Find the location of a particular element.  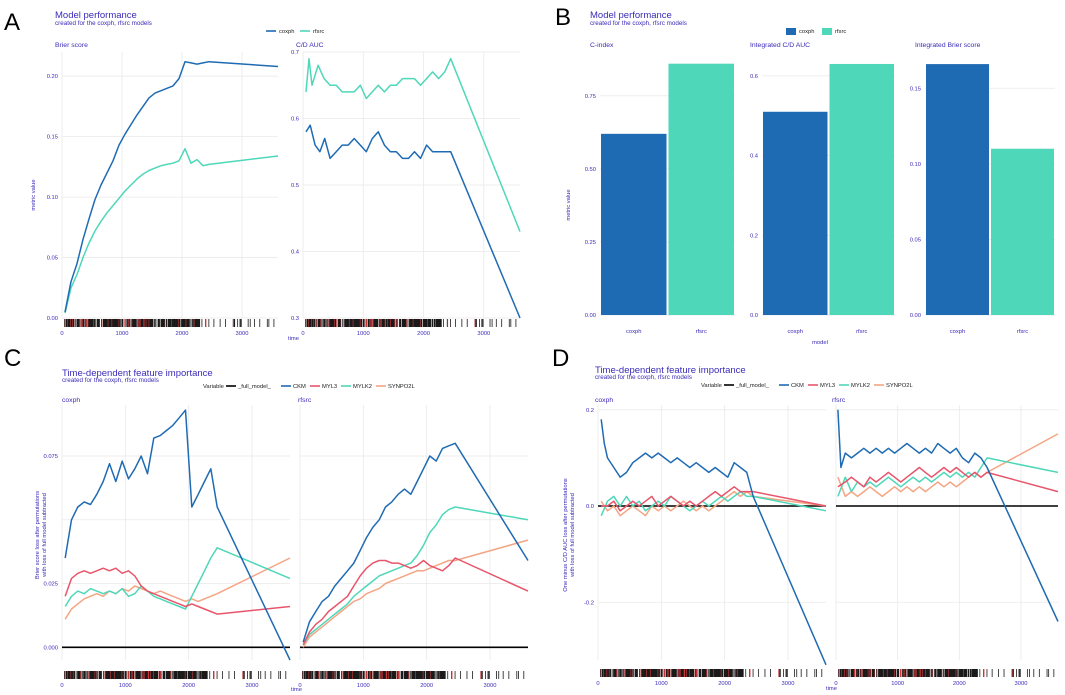

y-tick-label-a-brier-score: 0.05 is located at coordinates (52, 259).